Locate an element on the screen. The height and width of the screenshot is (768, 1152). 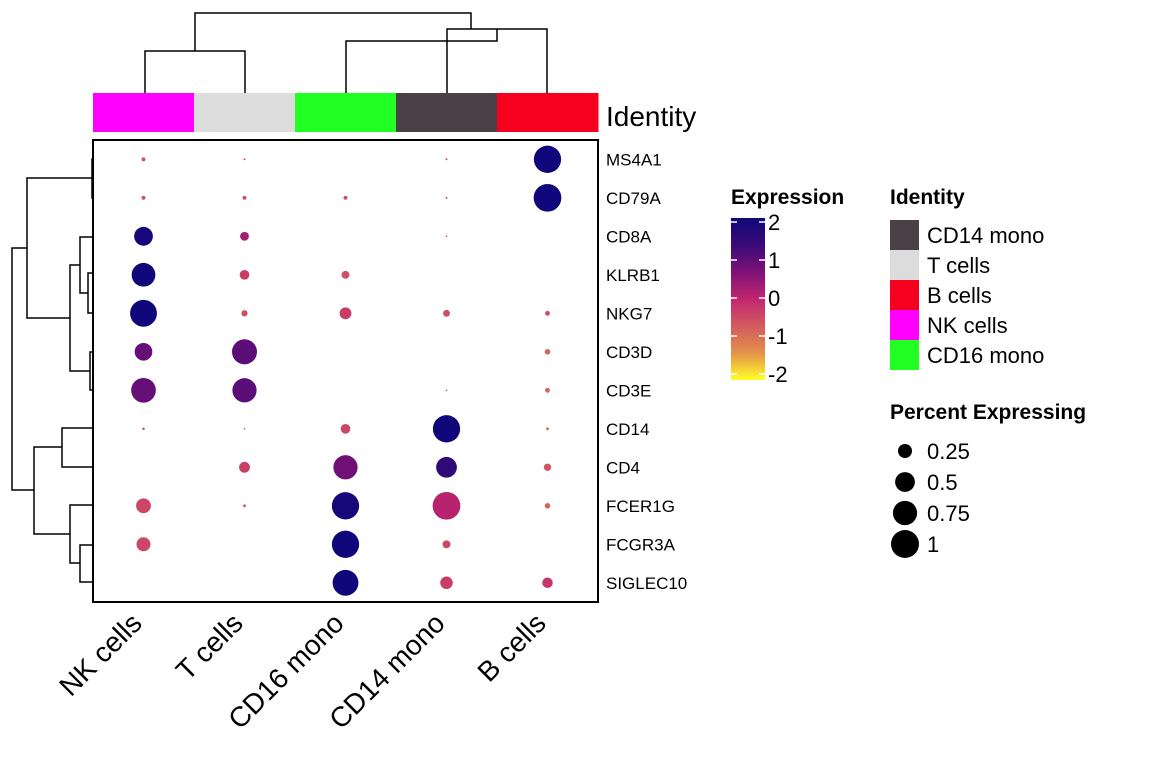
size-legend-label-1: 0.5 is located at coordinates (942, 482).